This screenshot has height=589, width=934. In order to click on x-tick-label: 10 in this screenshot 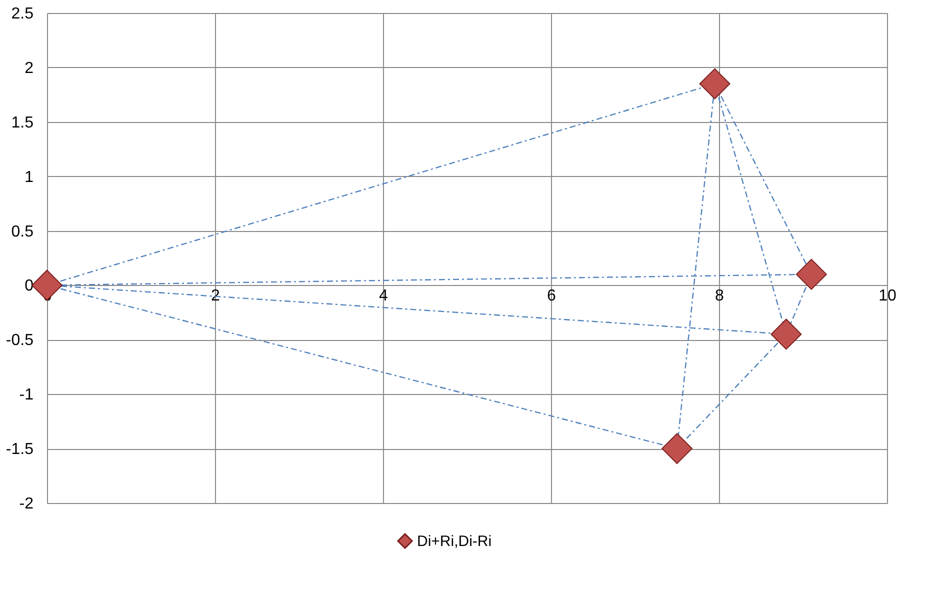, I will do `click(887, 296)`.